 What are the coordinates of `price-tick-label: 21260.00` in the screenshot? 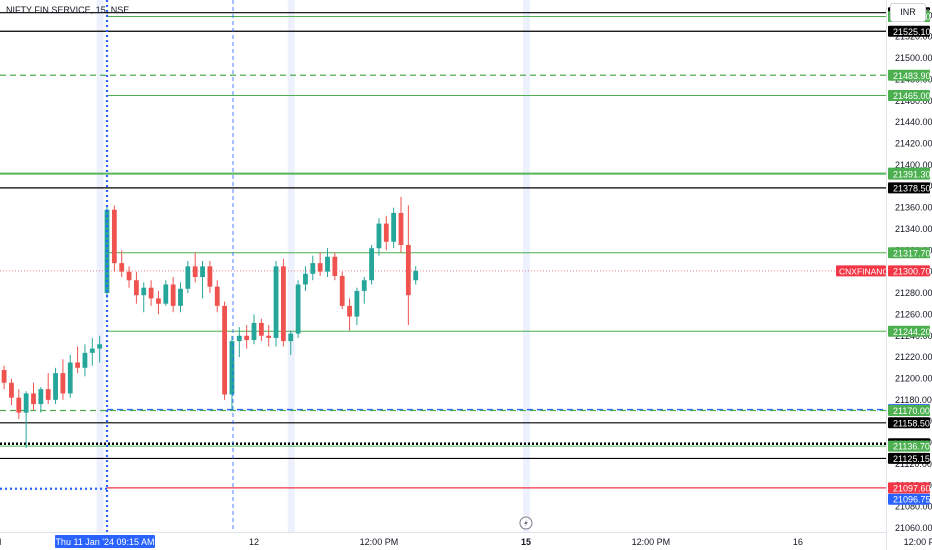 It's located at (913, 314).